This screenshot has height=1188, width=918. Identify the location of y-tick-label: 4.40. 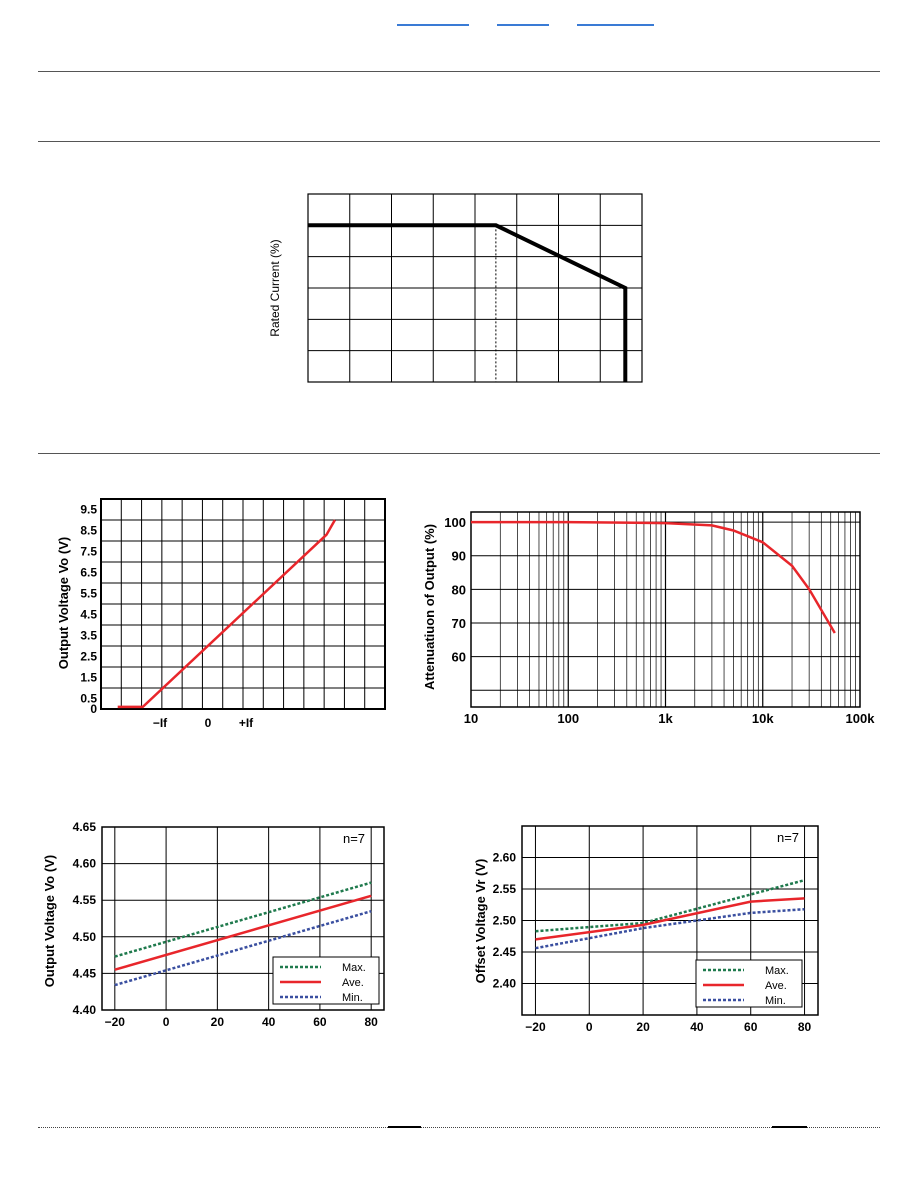
(85, 1010).